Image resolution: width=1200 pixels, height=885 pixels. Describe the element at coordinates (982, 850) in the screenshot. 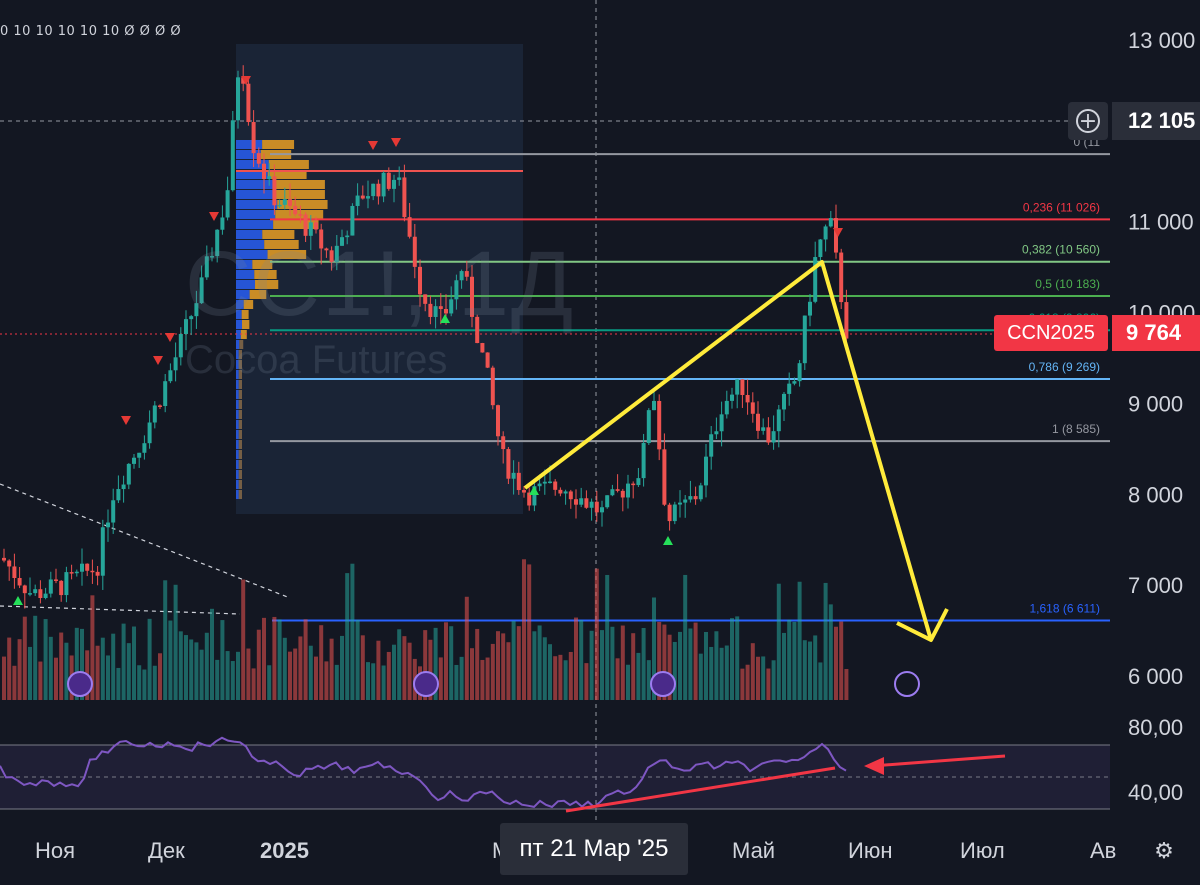

I see `time-tick-label: Июл` at that location.